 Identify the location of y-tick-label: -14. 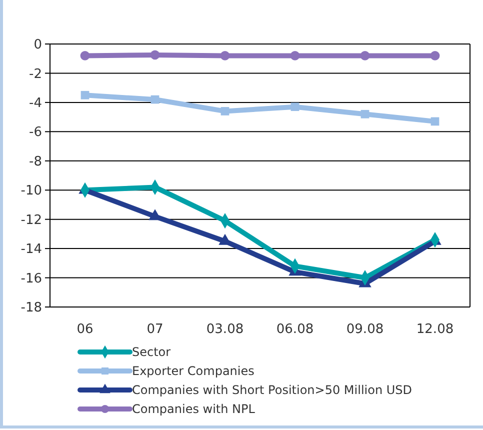
(31, 250).